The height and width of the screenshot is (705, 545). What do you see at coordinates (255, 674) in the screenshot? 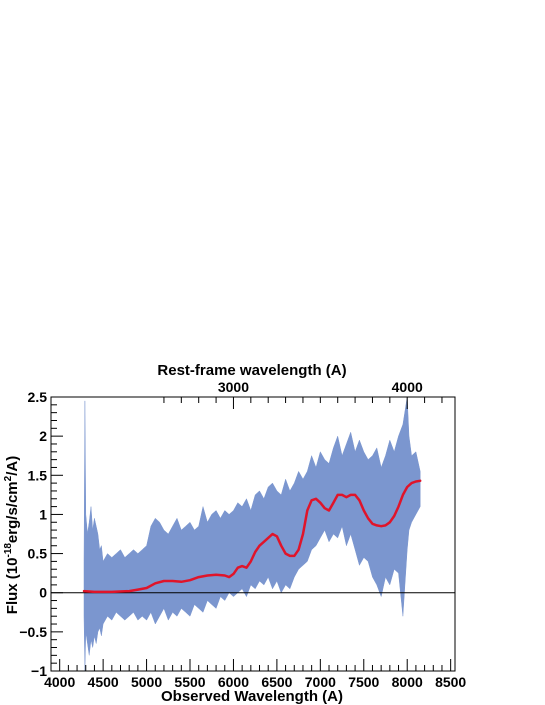
I see `bottom-x-axis-ticks: 4000 4500 5000 5500 6000 6500 7000 7500 8000 8500` at bounding box center [255, 674].